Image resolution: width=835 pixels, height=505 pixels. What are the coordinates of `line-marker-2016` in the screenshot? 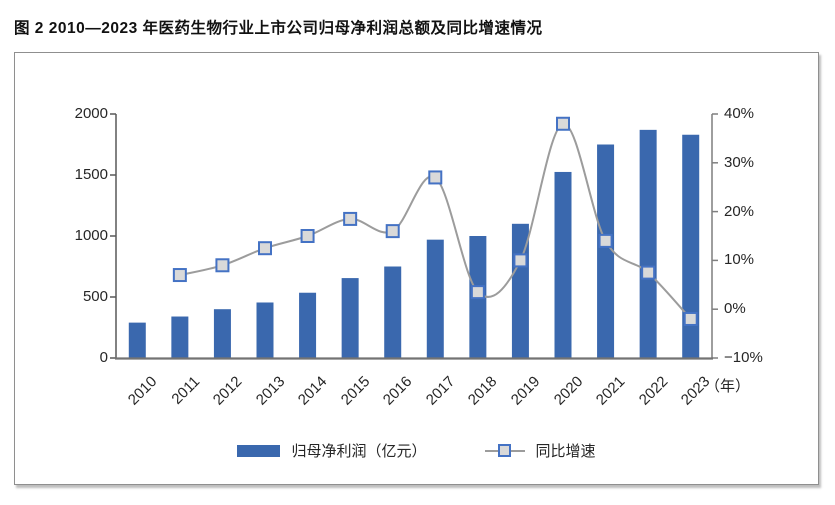 It's located at (392, 231).